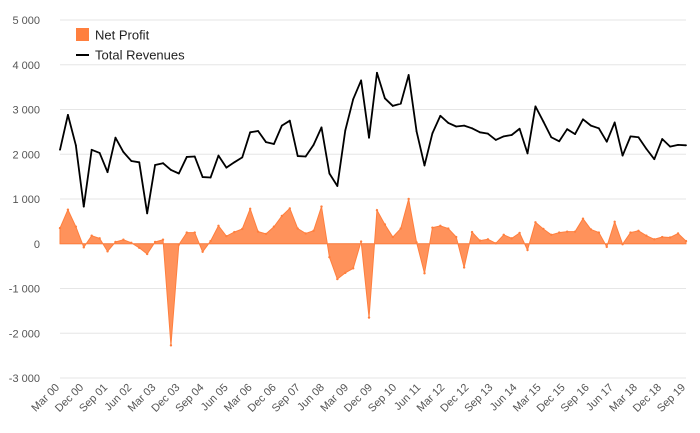 The width and height of the screenshot is (700, 433). Describe the element at coordinates (24, 379) in the screenshot. I see `y-tick-label: -3 000` at that location.